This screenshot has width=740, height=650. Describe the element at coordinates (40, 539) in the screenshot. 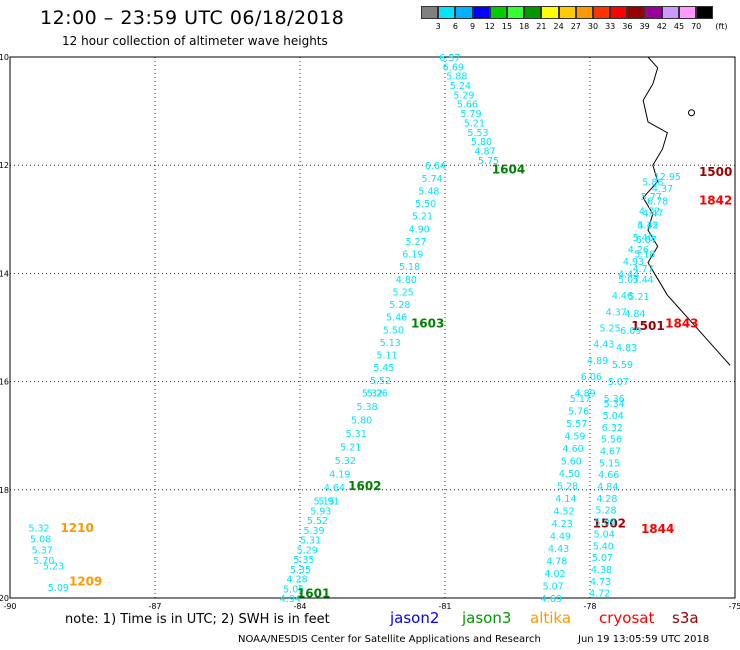

I see `wave-height-value: 5.08` at that location.